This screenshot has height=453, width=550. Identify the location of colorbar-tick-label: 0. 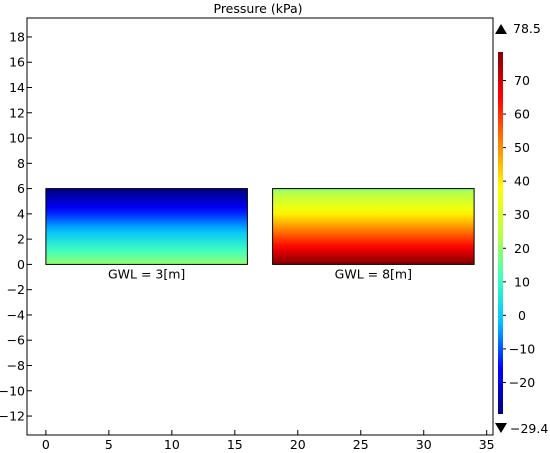
(522, 315).